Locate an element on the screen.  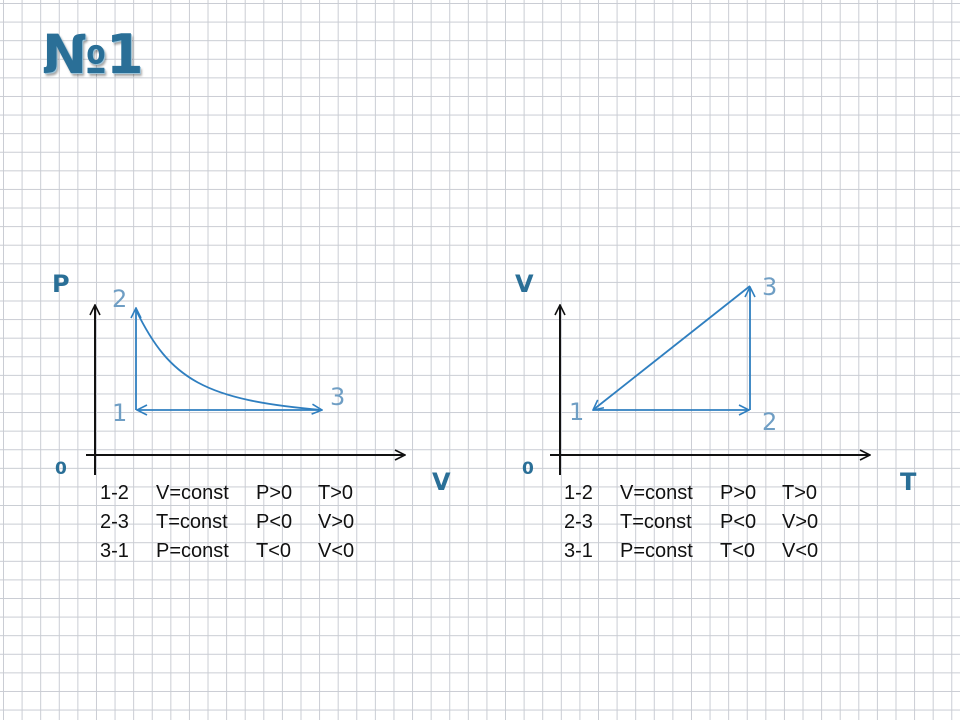
vt-legend-condition: V=const is located at coordinates (656, 493).